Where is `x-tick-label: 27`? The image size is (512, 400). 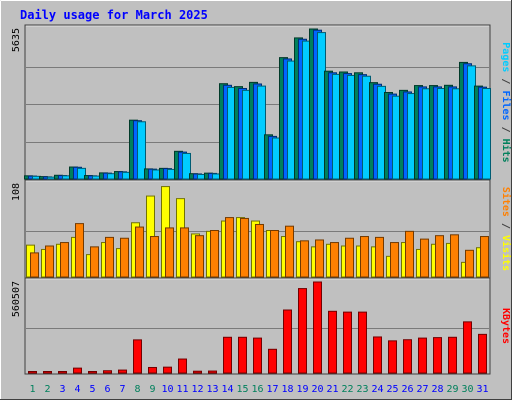
x-tick-label: 27 is located at coordinates (422, 389).